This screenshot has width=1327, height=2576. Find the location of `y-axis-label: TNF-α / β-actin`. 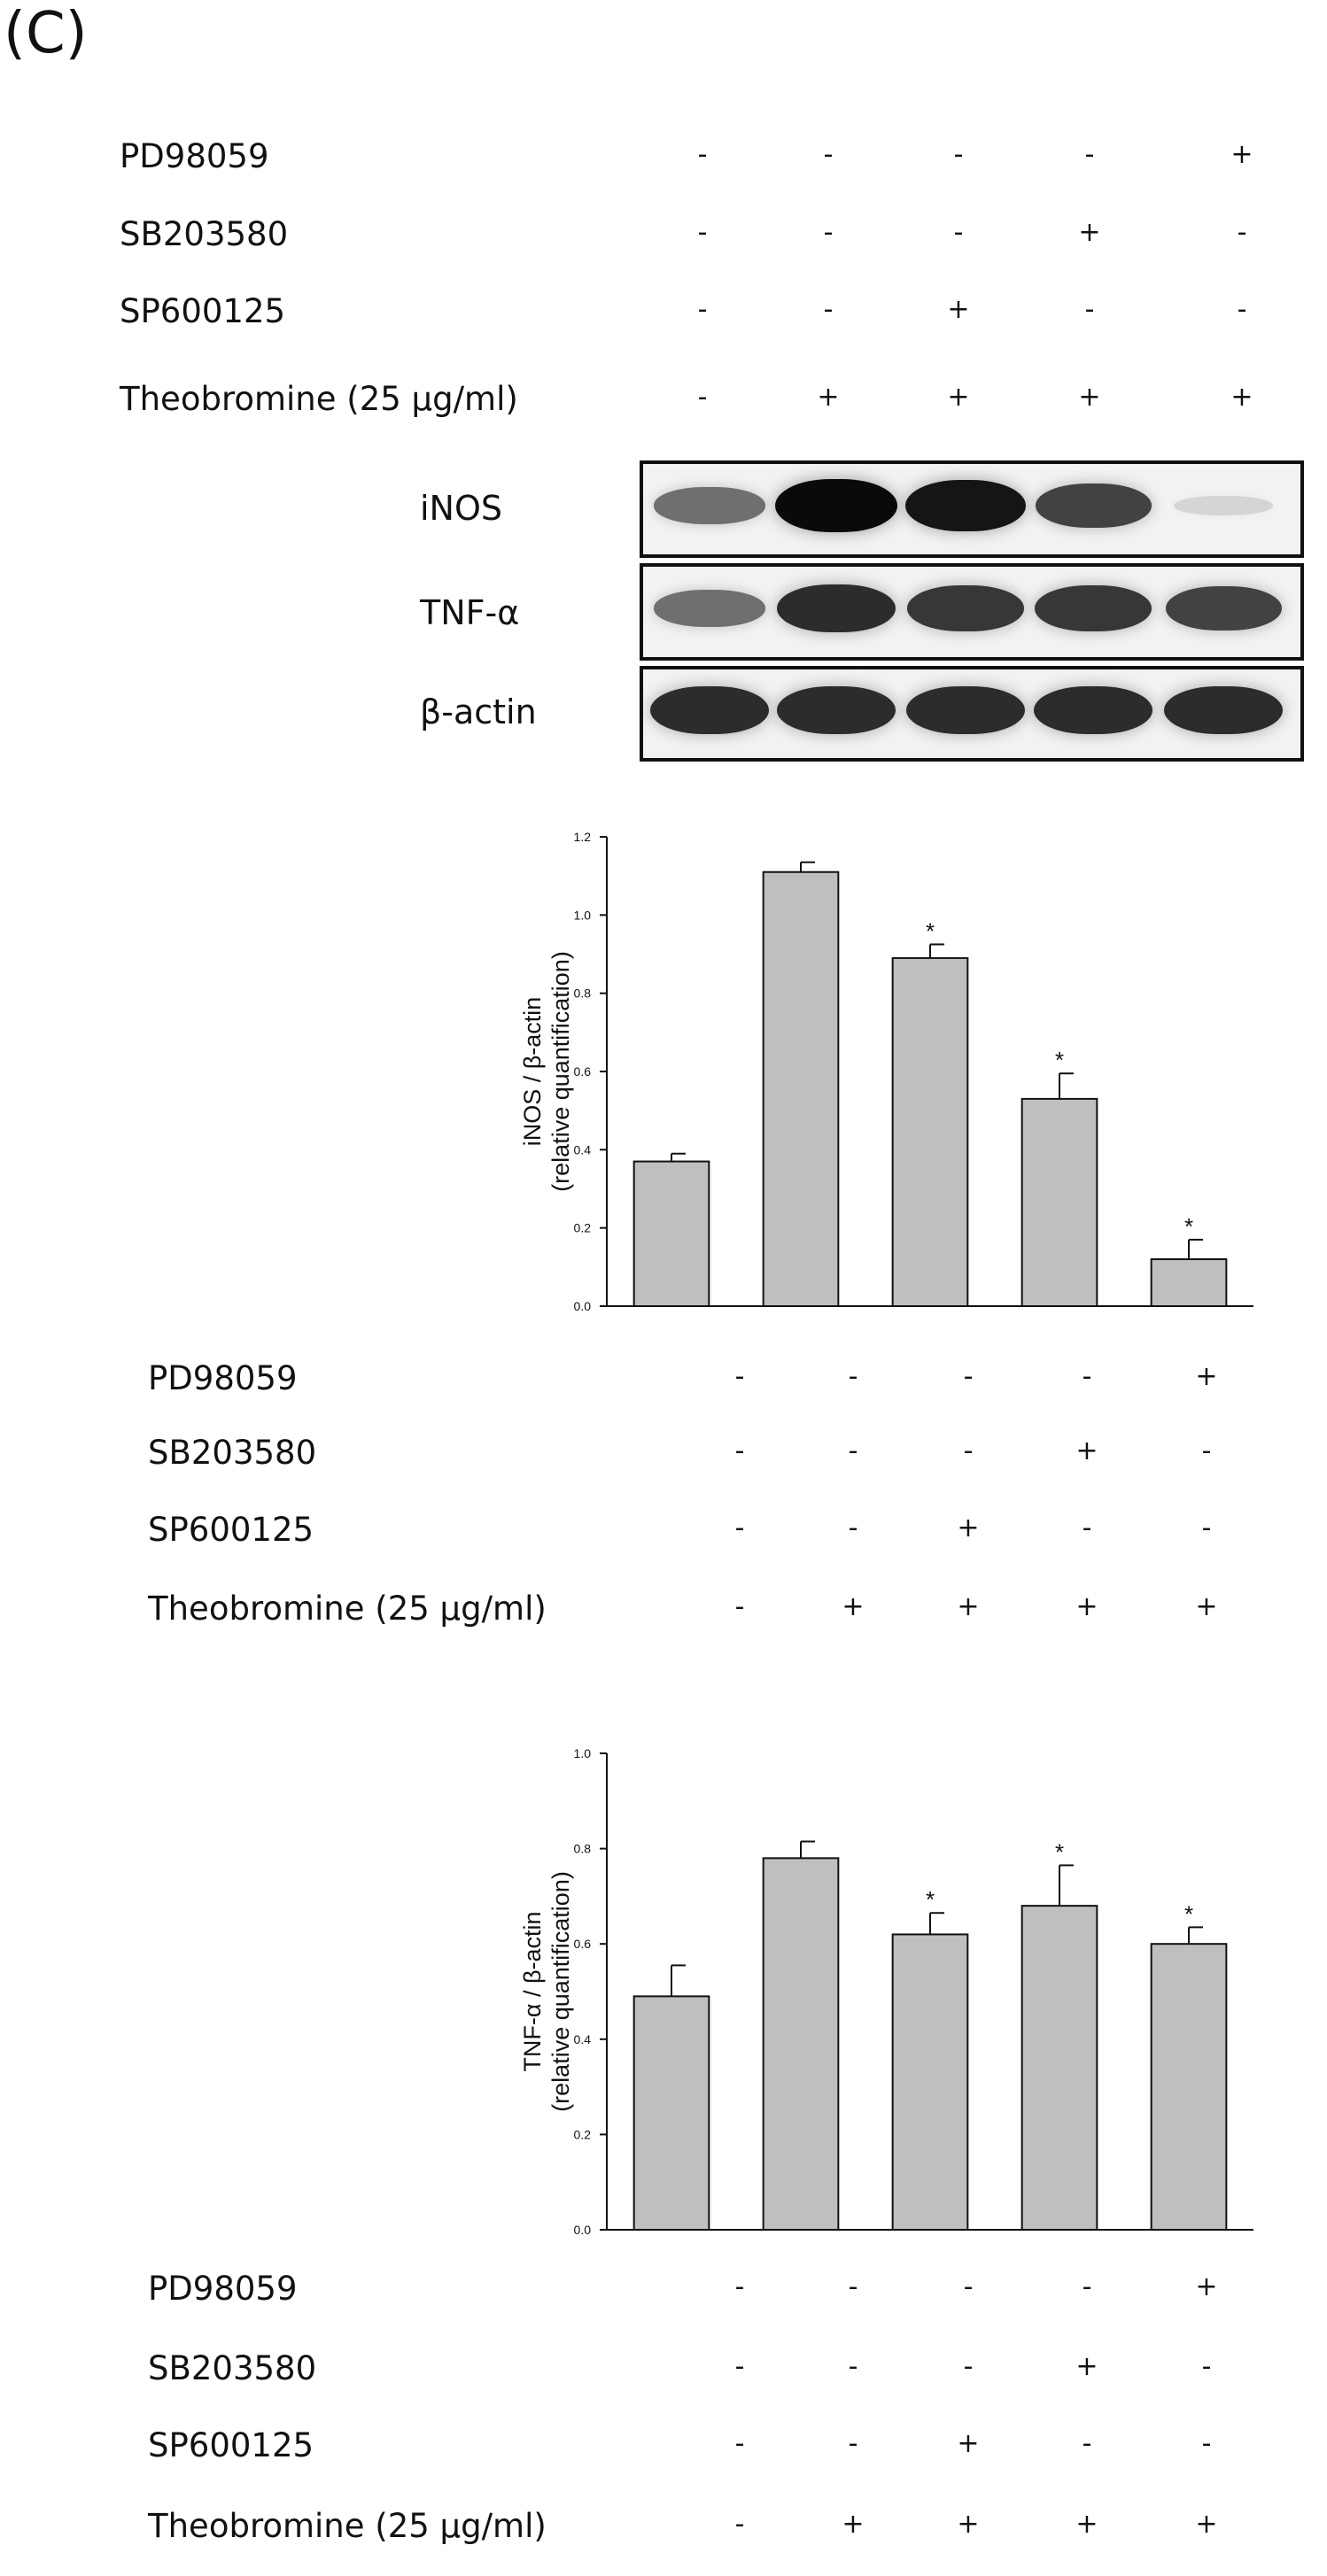

y-axis-label: TNF-α / β-actin is located at coordinates (532, 1991).